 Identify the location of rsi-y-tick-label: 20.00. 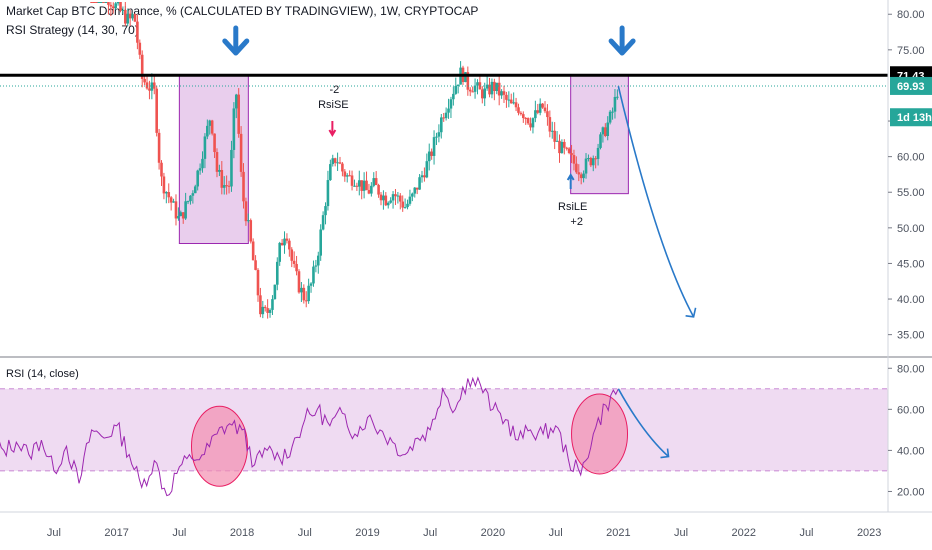
(911, 492).